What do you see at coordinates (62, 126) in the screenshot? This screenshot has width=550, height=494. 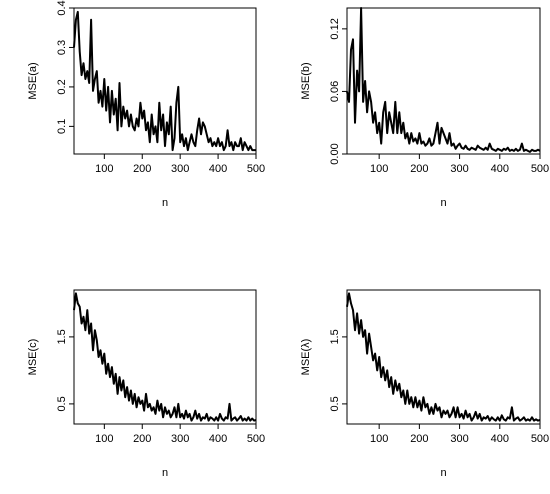 I see `y-tick-label: 0.1` at bounding box center [62, 126].